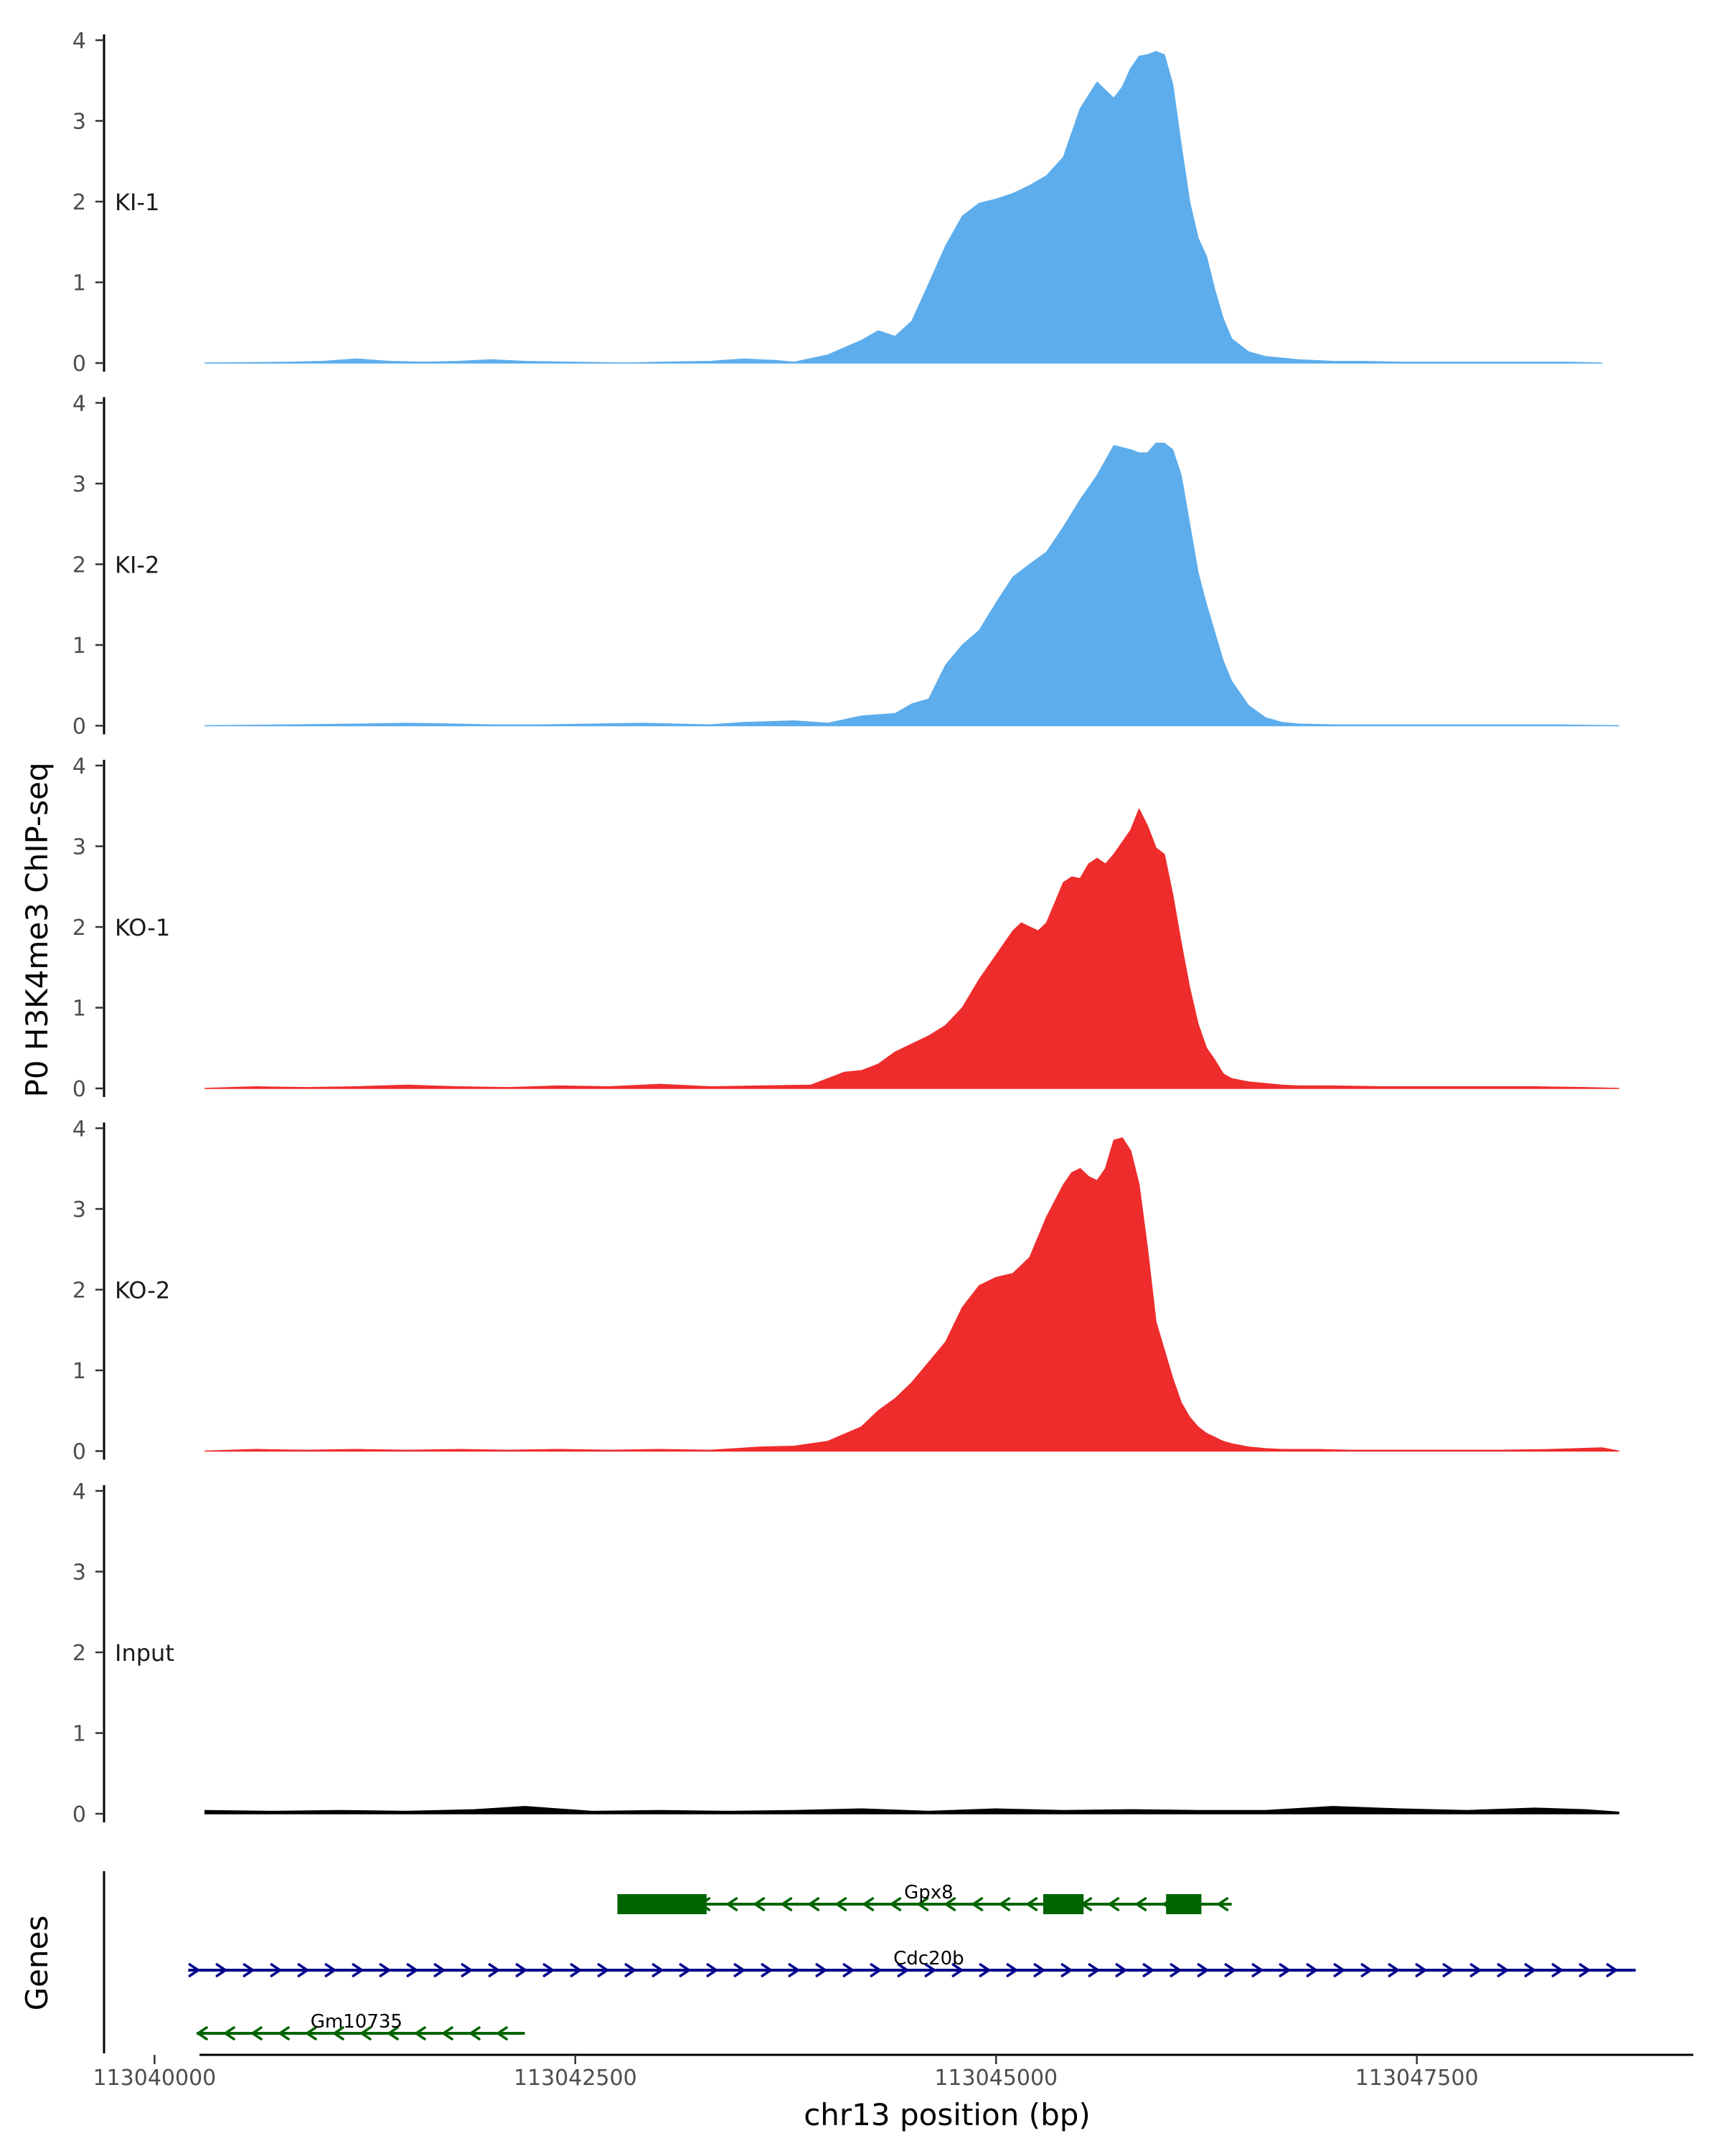 The image size is (1722, 2156). What do you see at coordinates (846, 1653) in the screenshot?
I see `track-panel-input: 0 1 2 3 4 Input` at bounding box center [846, 1653].